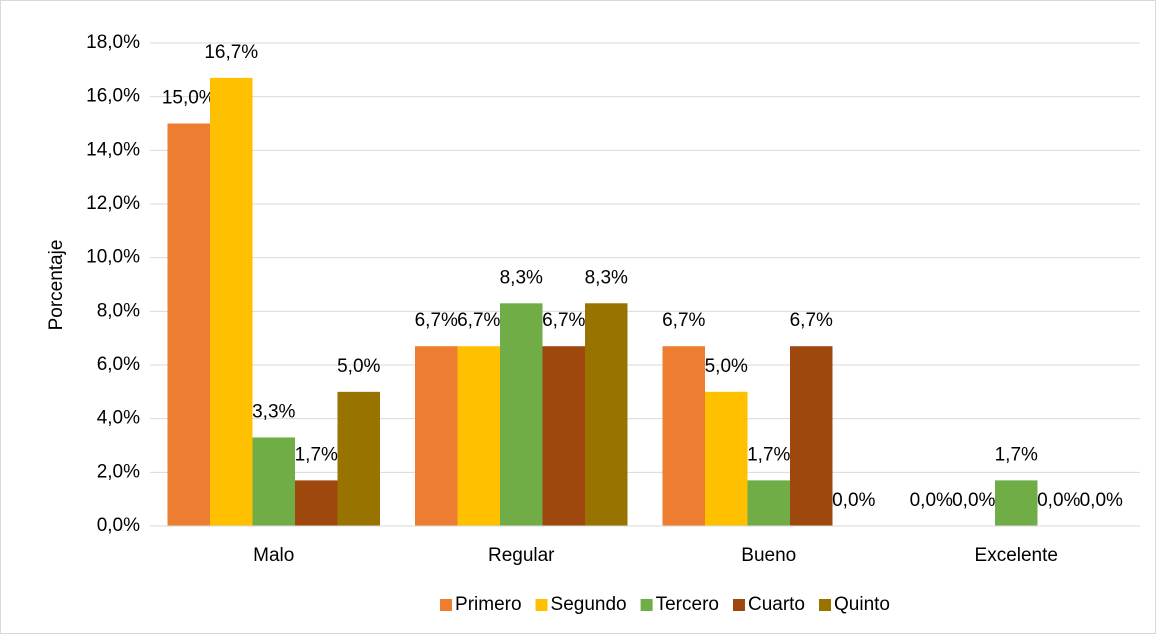  What do you see at coordinates (488, 604) in the screenshot?
I see `legend-label: Primero` at bounding box center [488, 604].